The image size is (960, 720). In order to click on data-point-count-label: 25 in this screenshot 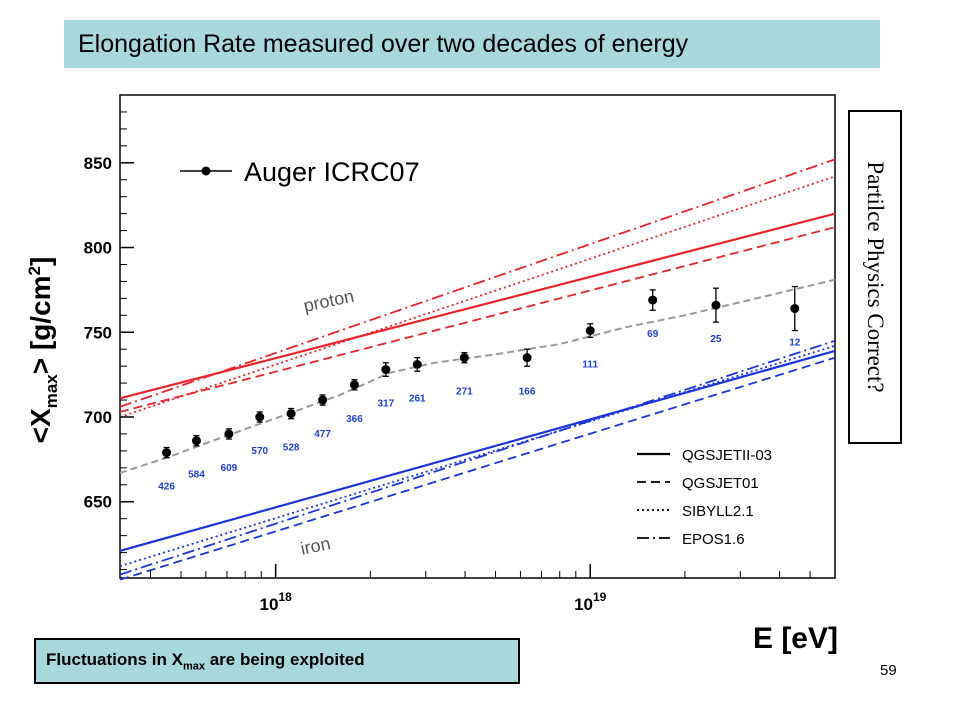, I will do `click(716, 339)`.